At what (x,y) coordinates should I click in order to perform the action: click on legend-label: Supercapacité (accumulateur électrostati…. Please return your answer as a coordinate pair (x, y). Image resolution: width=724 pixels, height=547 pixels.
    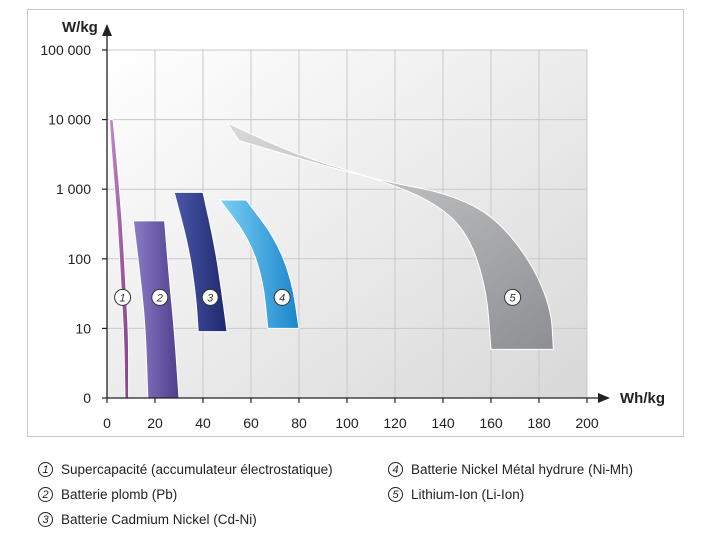
    Looking at the image, I should click on (197, 469).